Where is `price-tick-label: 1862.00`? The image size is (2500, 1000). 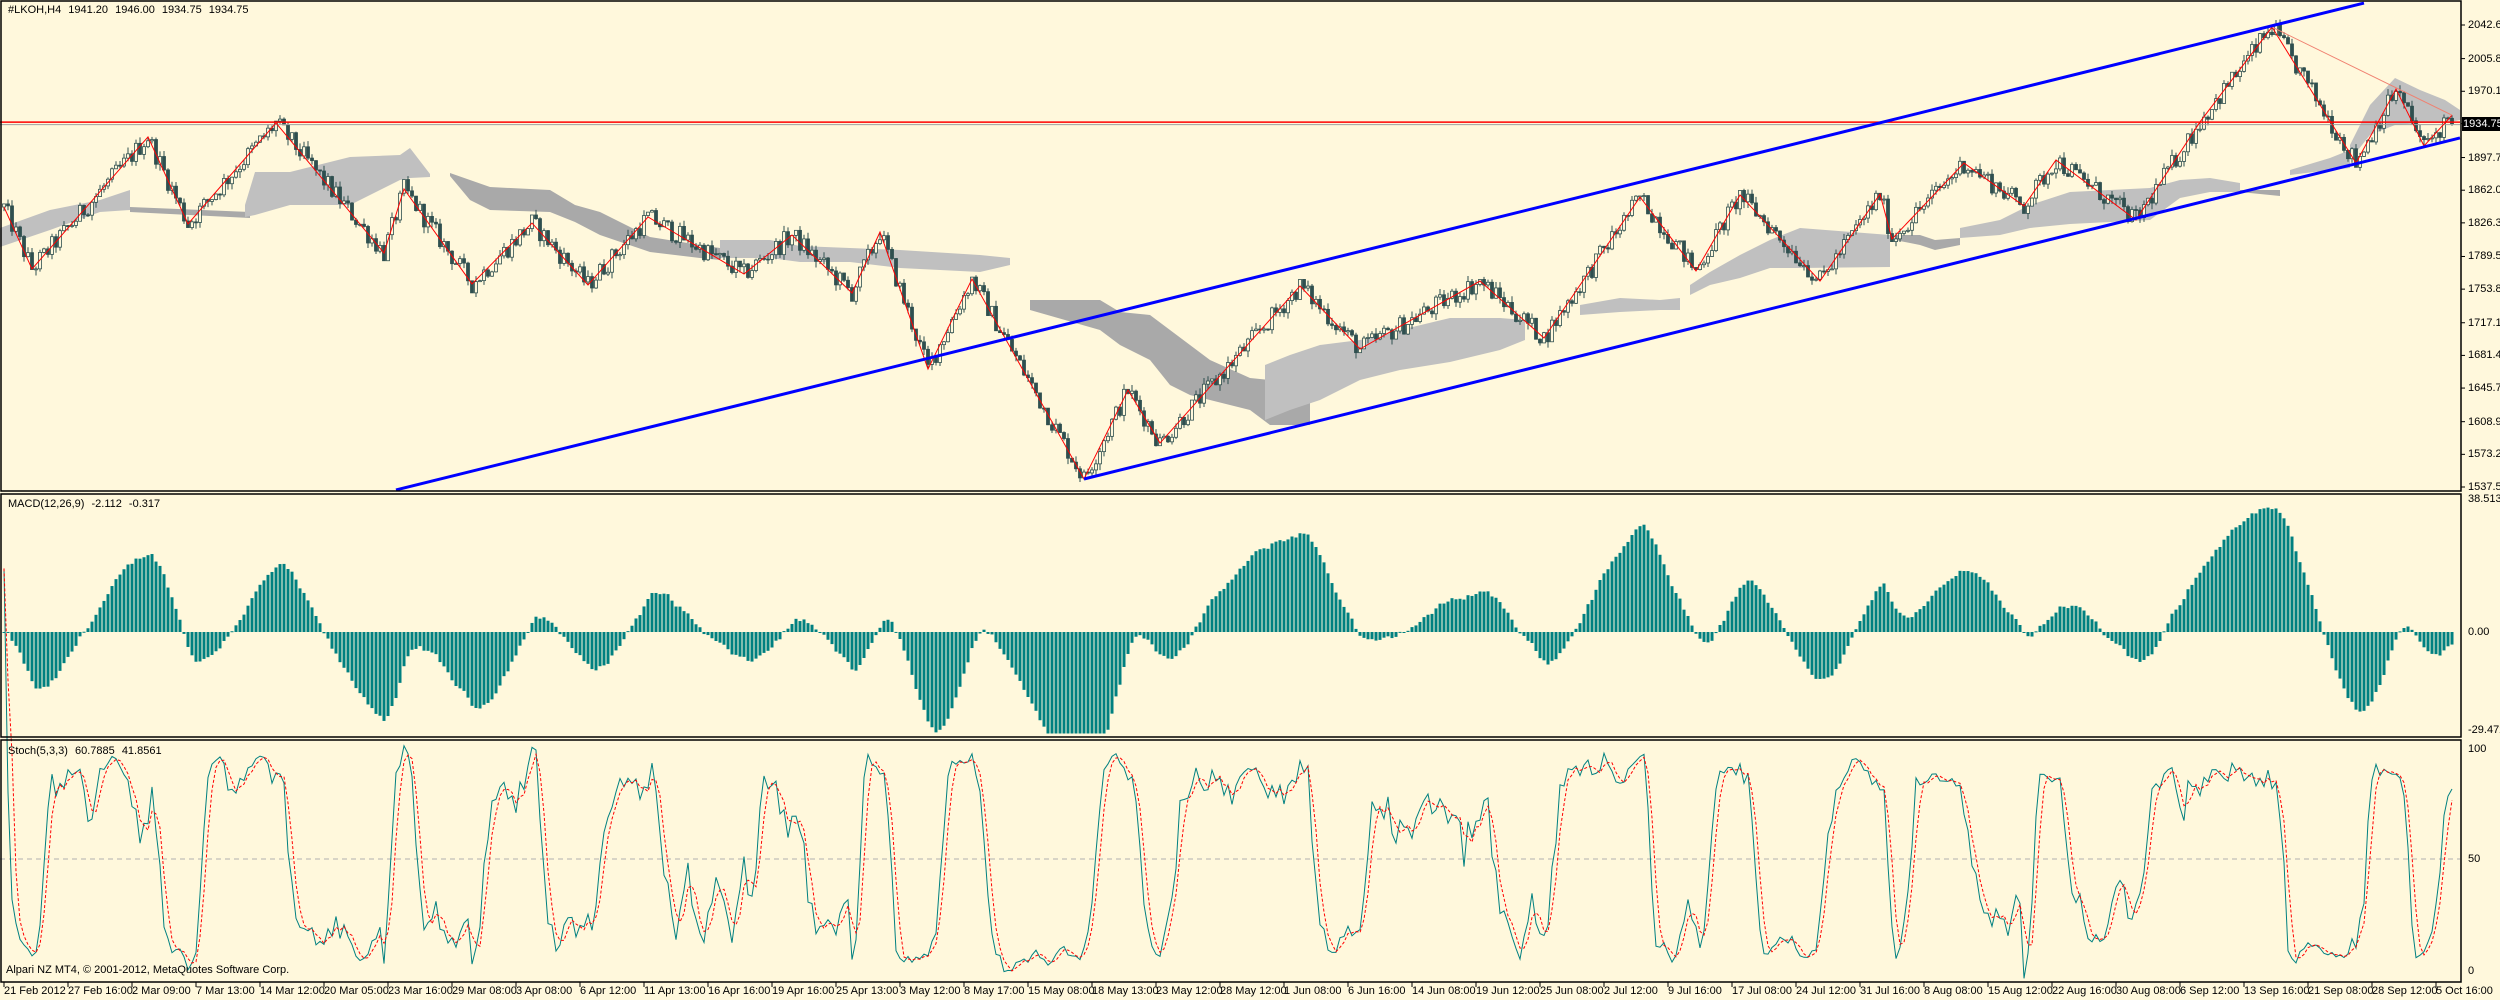
price-tick-label: 1862.00 is located at coordinates (2484, 190).